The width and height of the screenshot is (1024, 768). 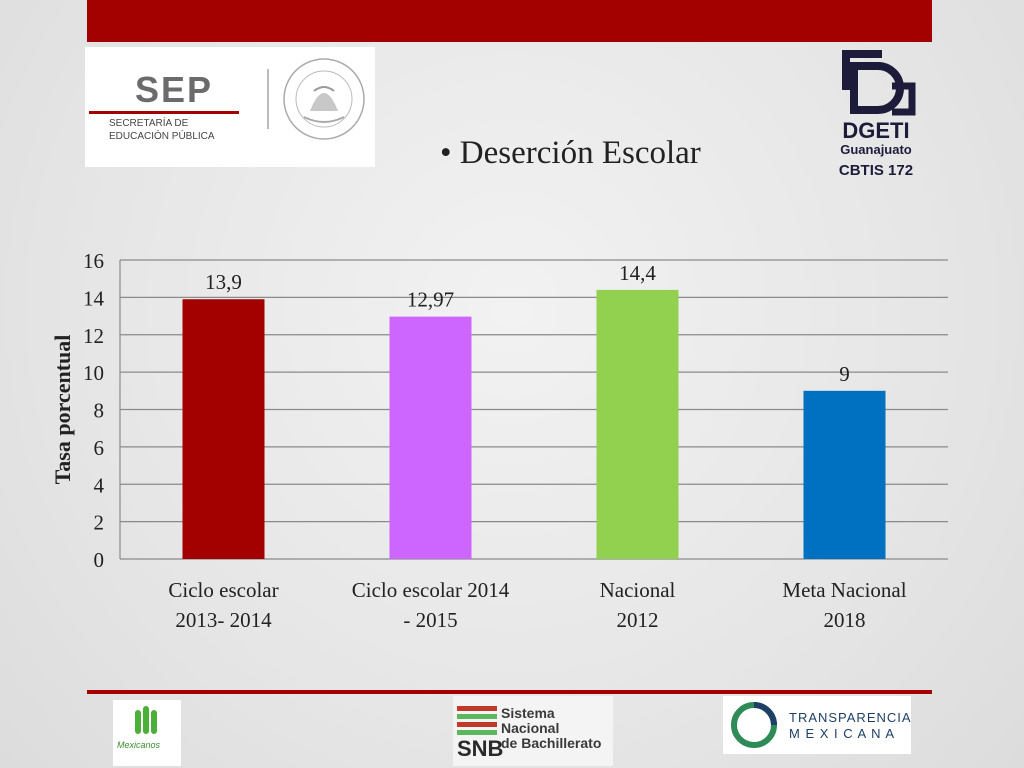 What do you see at coordinates (480, 748) in the screenshot?
I see `snb-abbr: SNB` at bounding box center [480, 748].